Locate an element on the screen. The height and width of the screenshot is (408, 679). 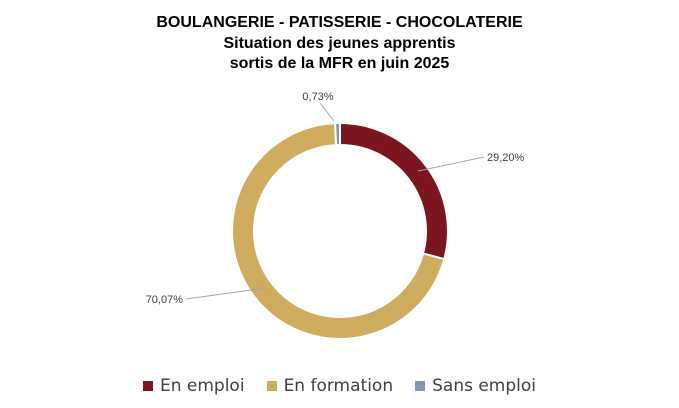
legend-label: En formation is located at coordinates (338, 386).